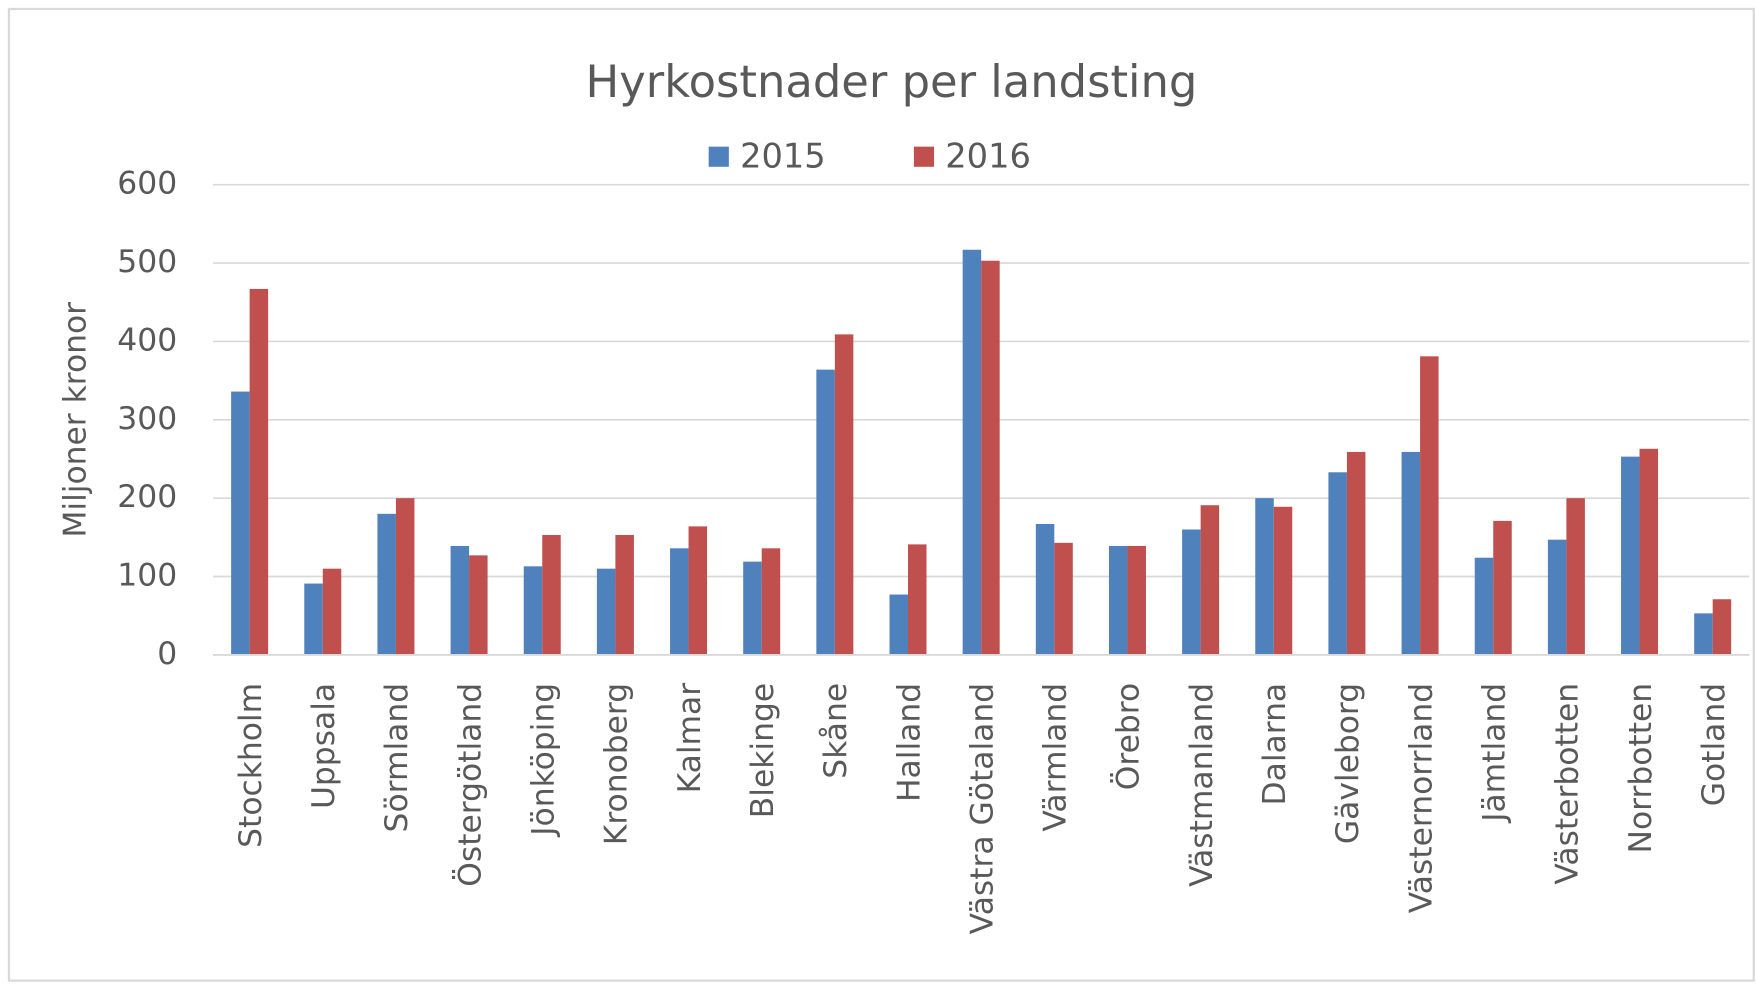  What do you see at coordinates (982, 808) in the screenshot?
I see `x-tick-label: Västra Götaland` at bounding box center [982, 808].